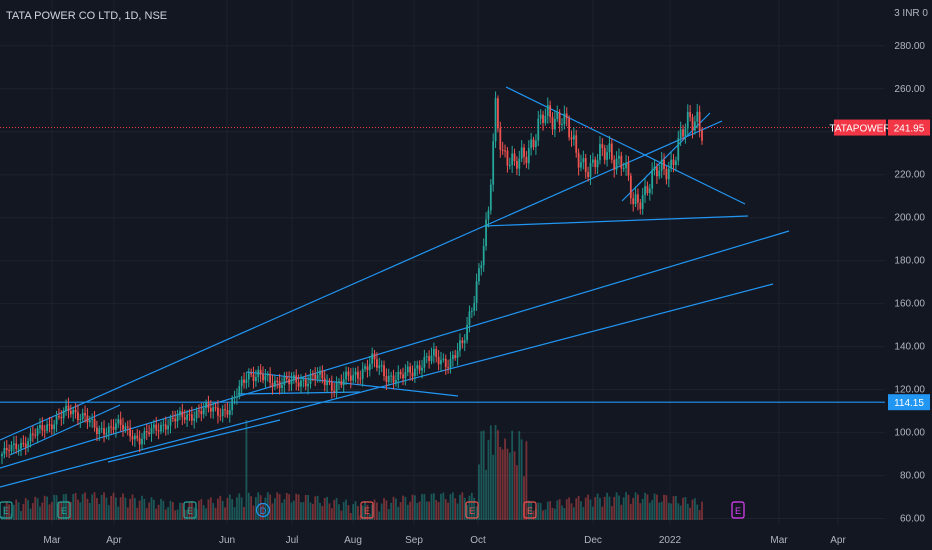 This screenshot has height=550, width=932. Describe the element at coordinates (190, 510) in the screenshot. I see `event-marker: E` at that location.